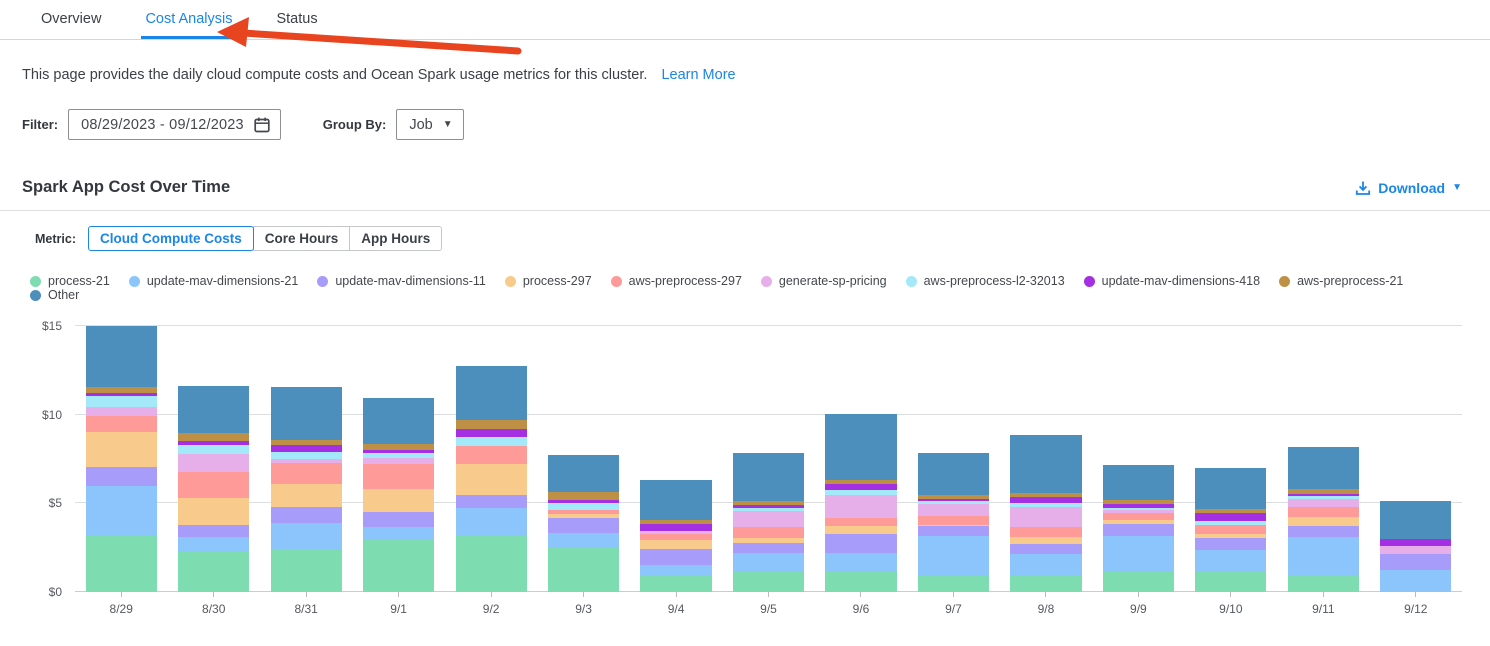 The image size is (1490, 646). I want to click on bar-stack-9/4, so click(676, 536).